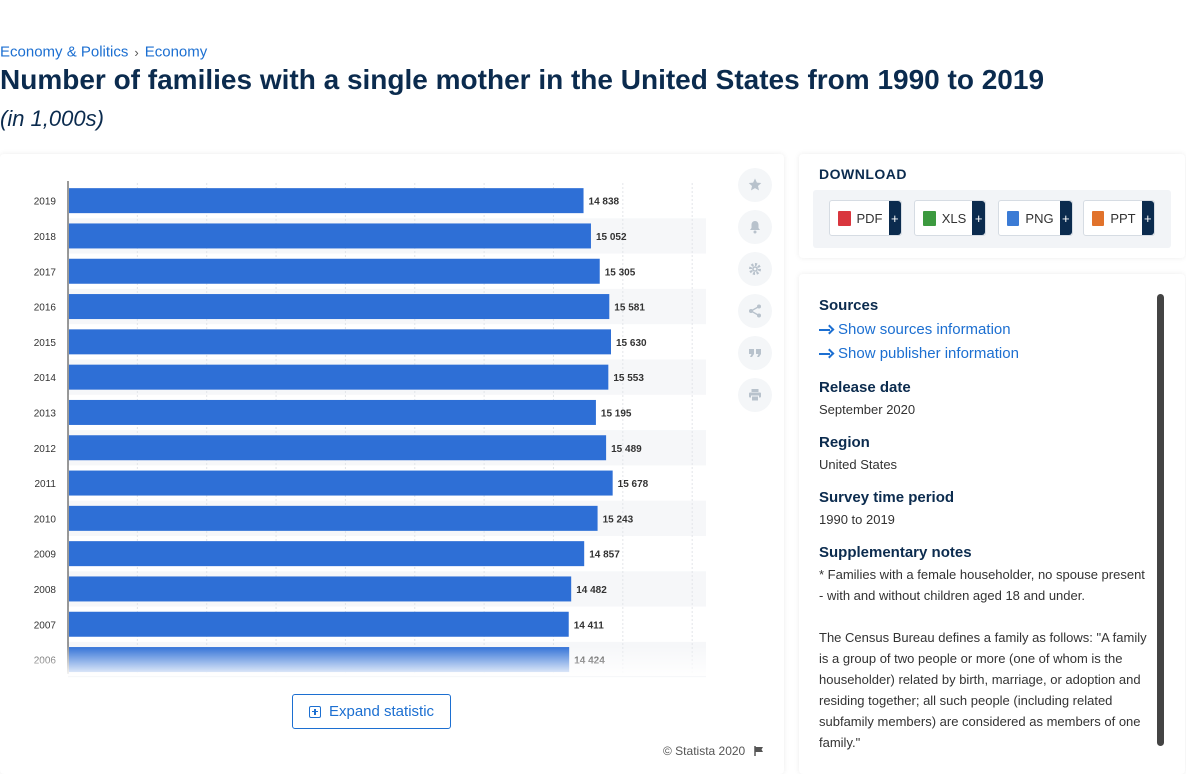  What do you see at coordinates (1065, 218) in the screenshot?
I see `download-png-plus: +` at bounding box center [1065, 218].